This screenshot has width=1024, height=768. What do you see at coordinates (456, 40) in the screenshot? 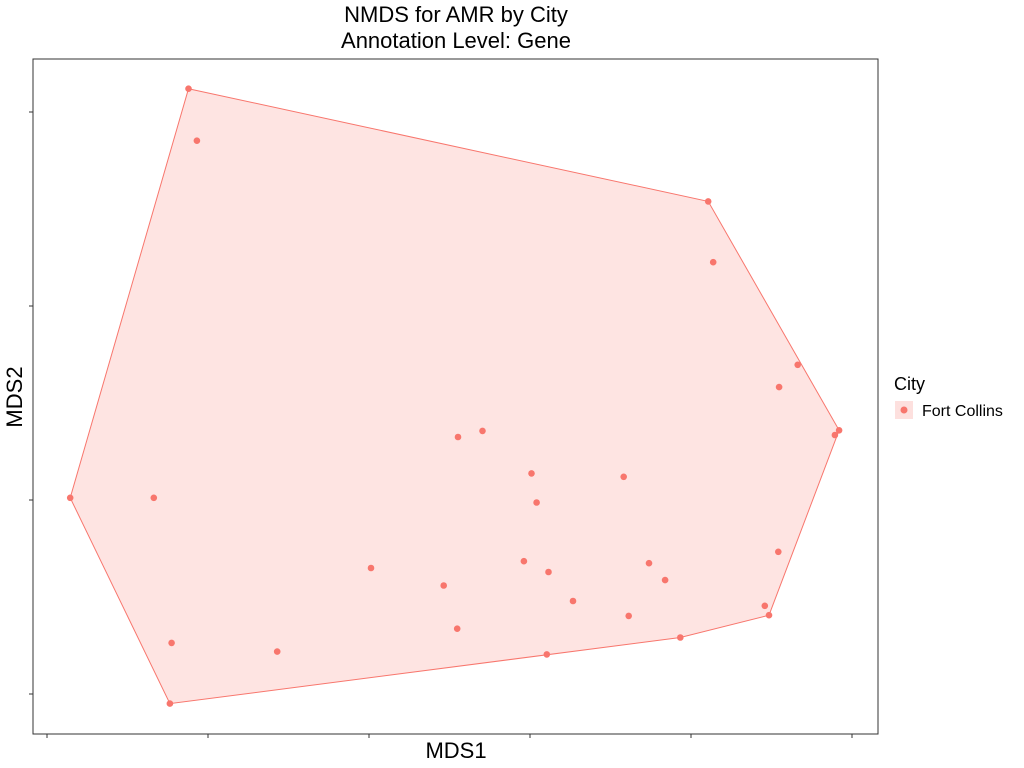
I see `chart-subtitle: Annotation Level: Gene` at bounding box center [456, 40].